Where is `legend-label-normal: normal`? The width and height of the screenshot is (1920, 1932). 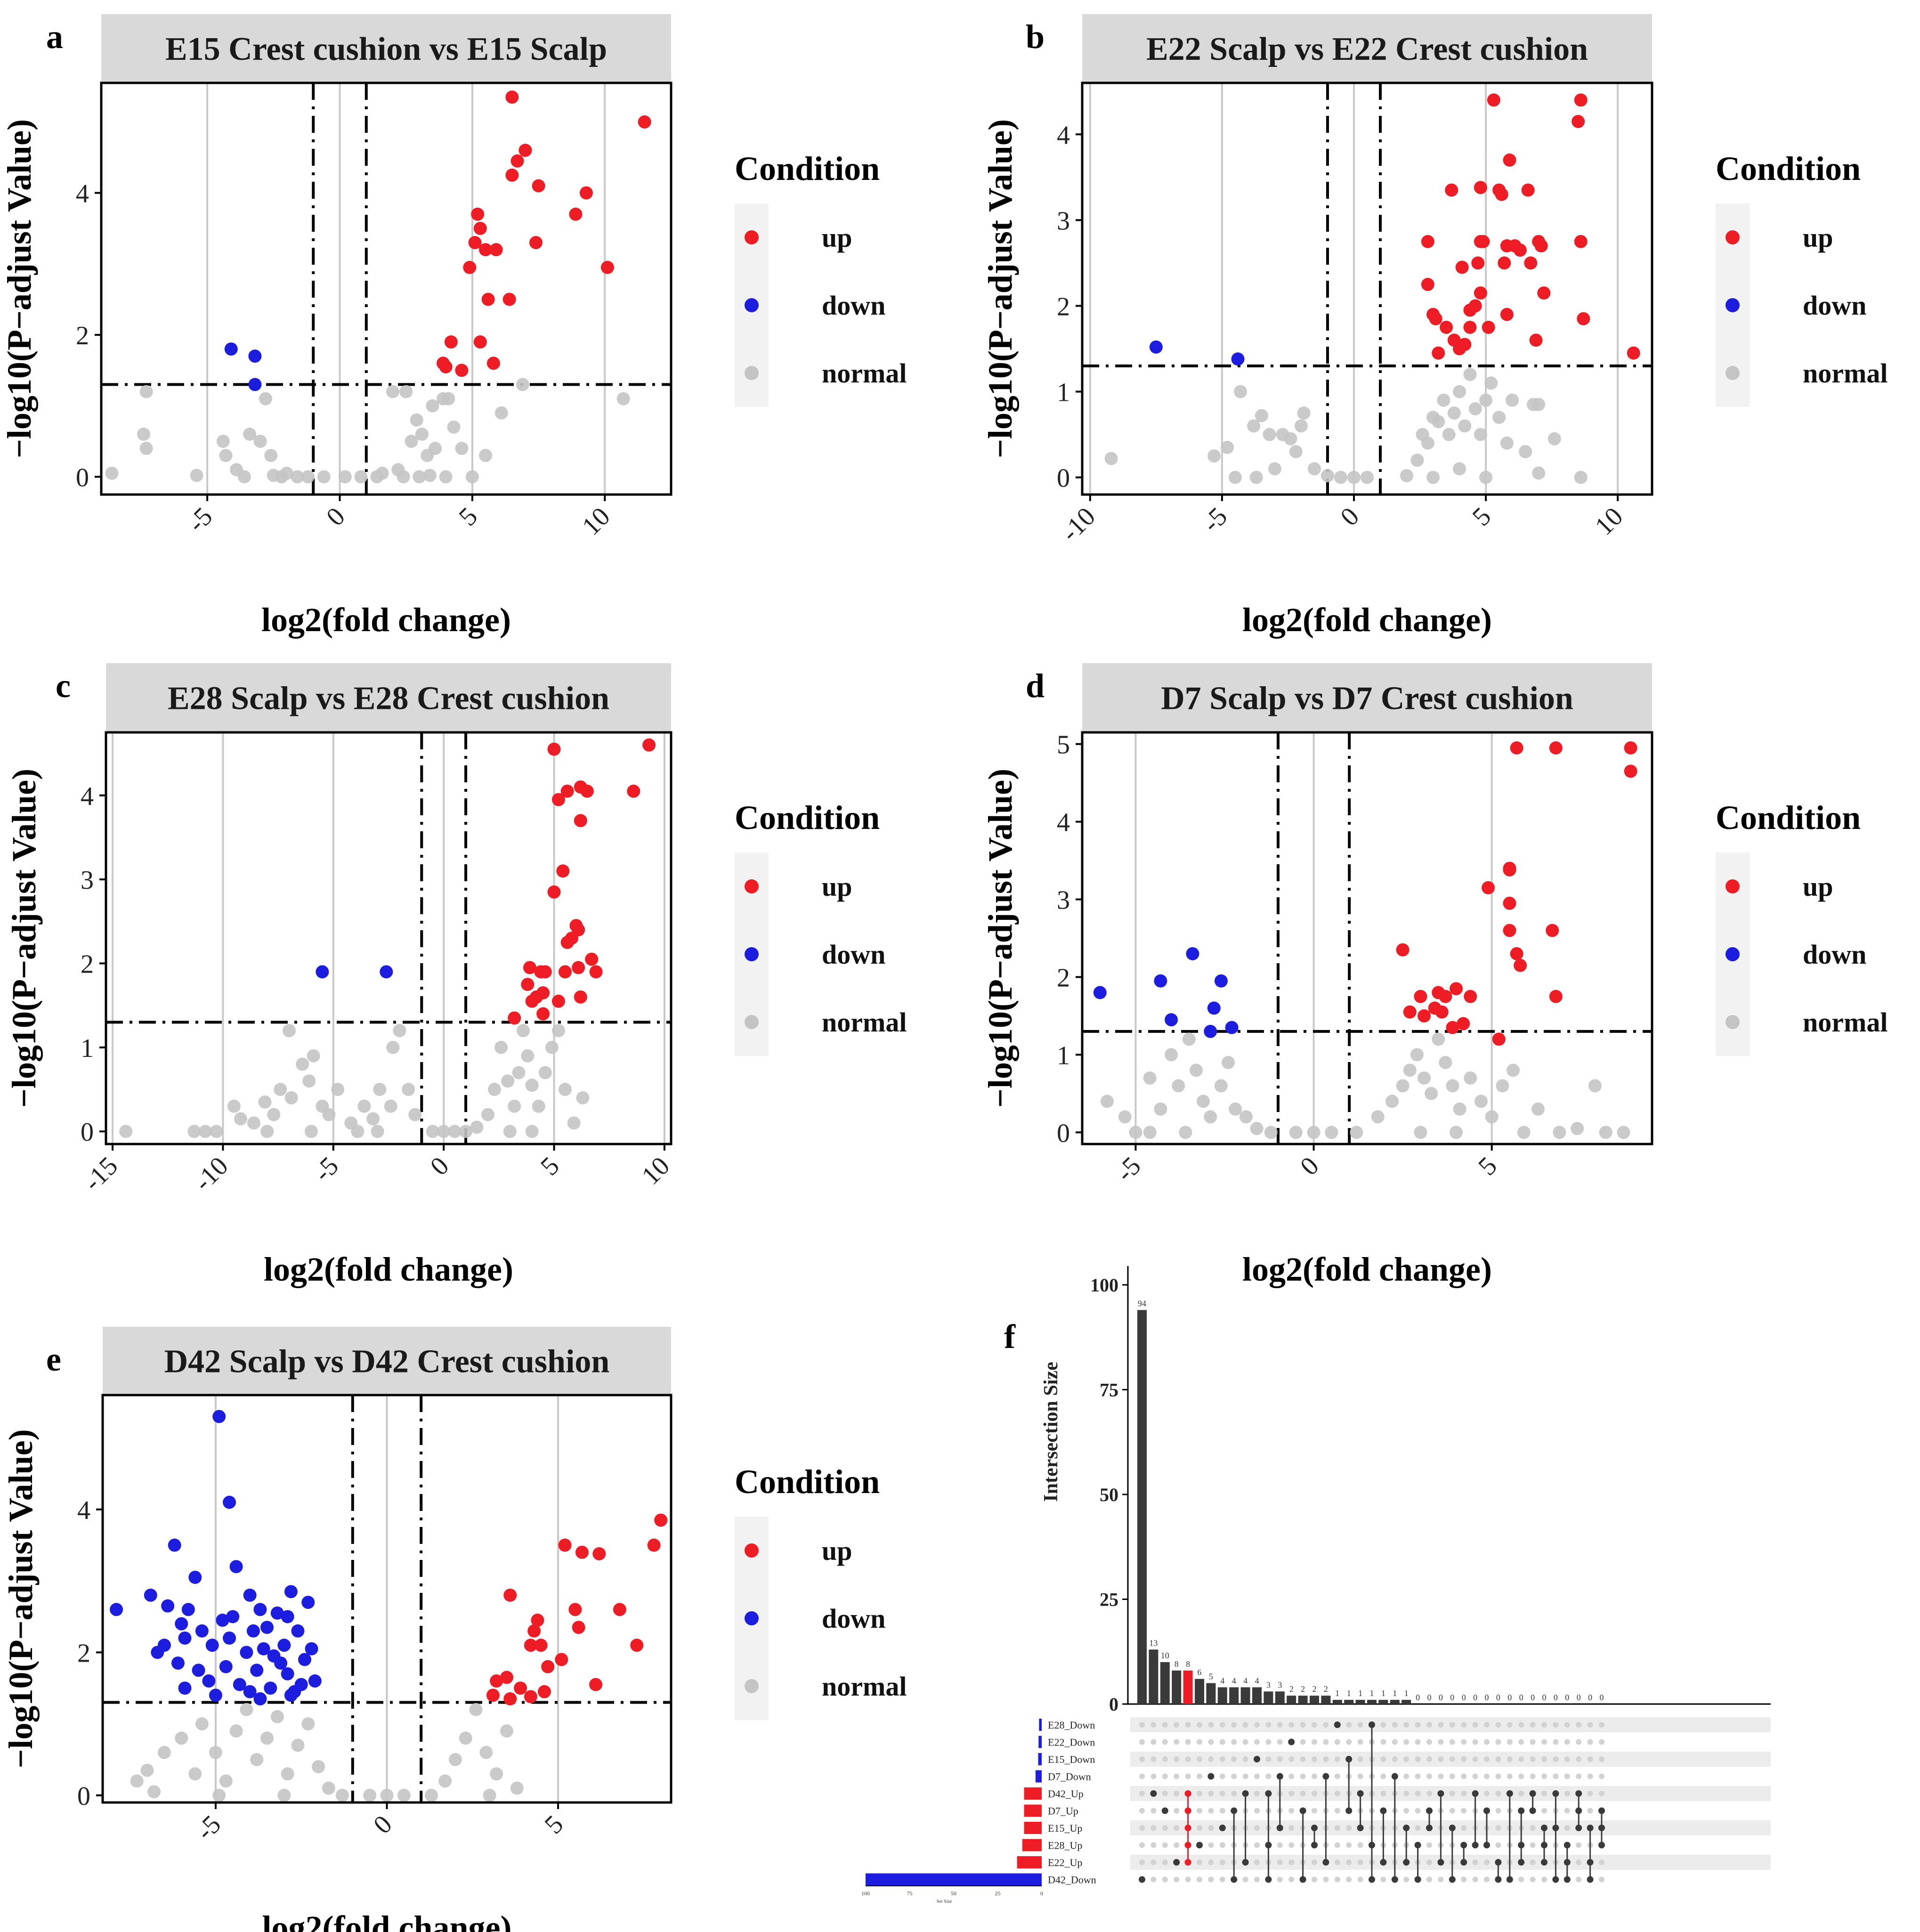
legend-label-normal: normal is located at coordinates (1845, 1023).